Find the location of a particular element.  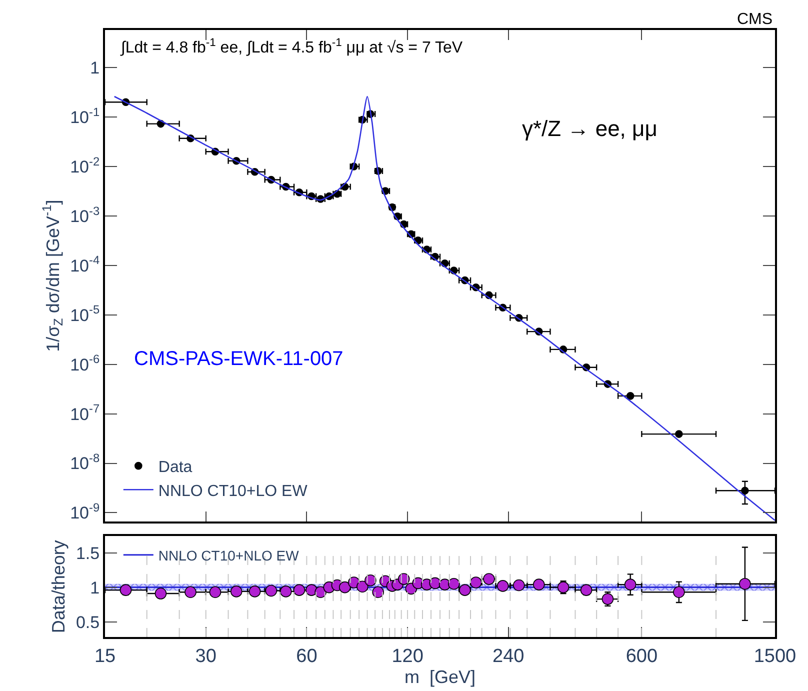

legend-label: NNLO CT10+LO EW is located at coordinates (233, 491).